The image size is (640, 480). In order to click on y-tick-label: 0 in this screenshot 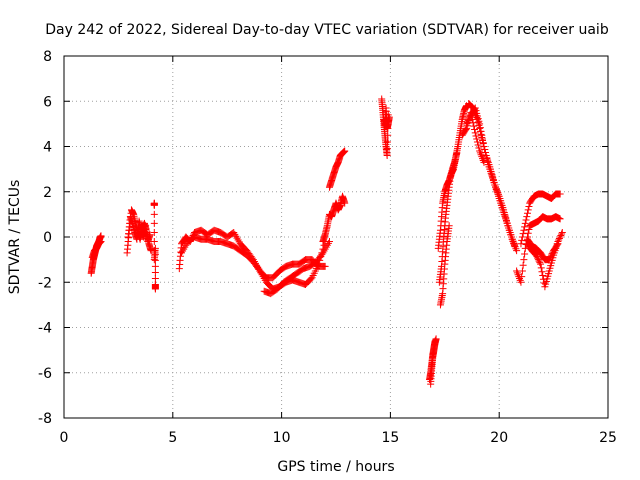, I will do `click(47, 238)`.